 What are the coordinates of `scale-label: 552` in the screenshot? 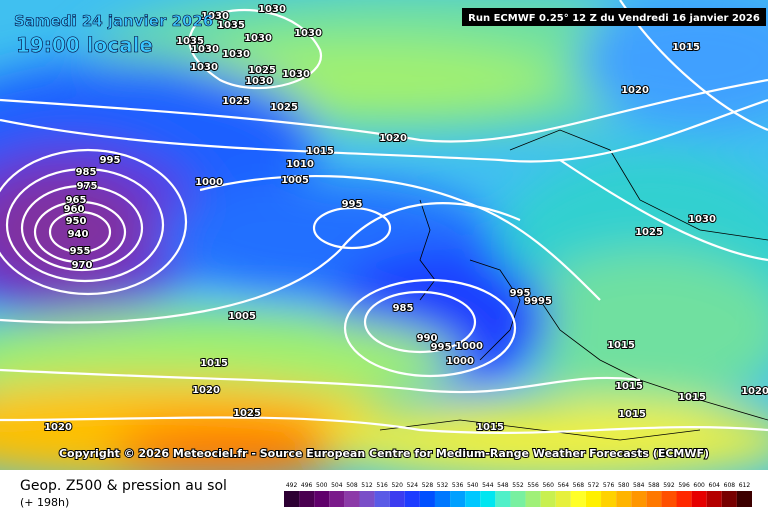 It's located at (518, 485).